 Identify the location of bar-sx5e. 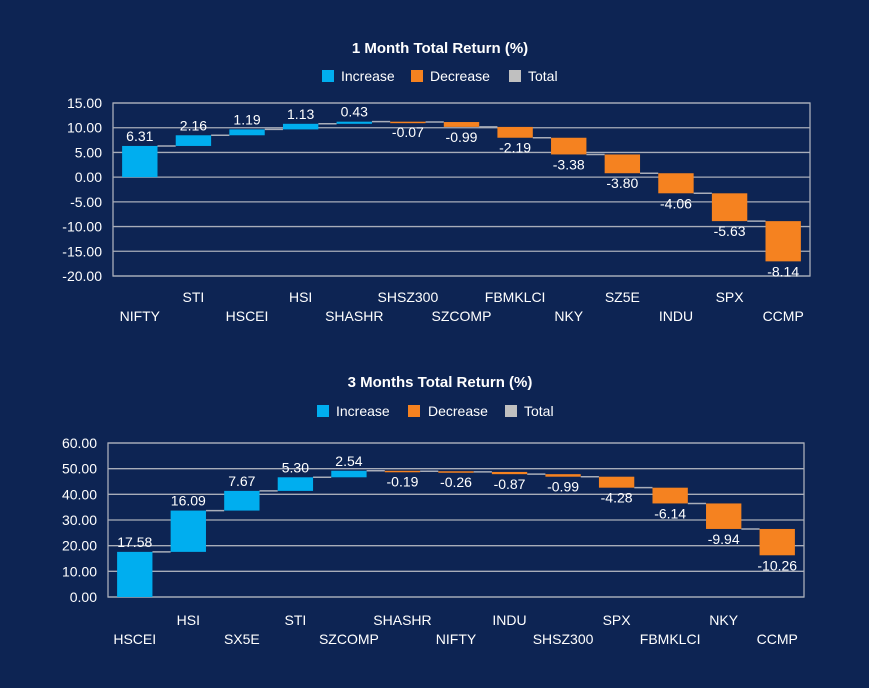
(242, 500).